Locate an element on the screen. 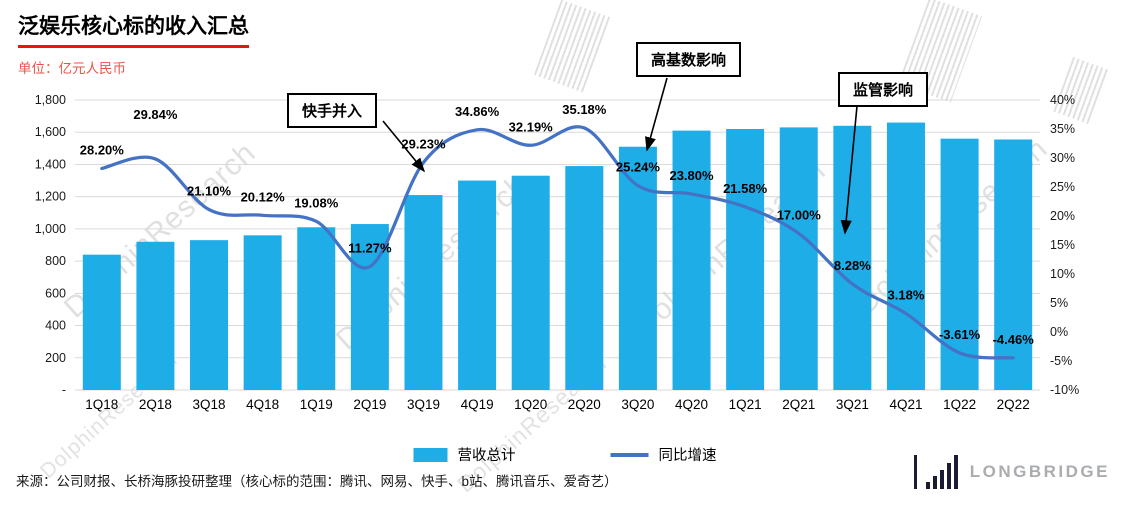 Image resolution: width=1130 pixels, height=506 pixels. svg-text: 4Q19 is located at coordinates (477, 404).